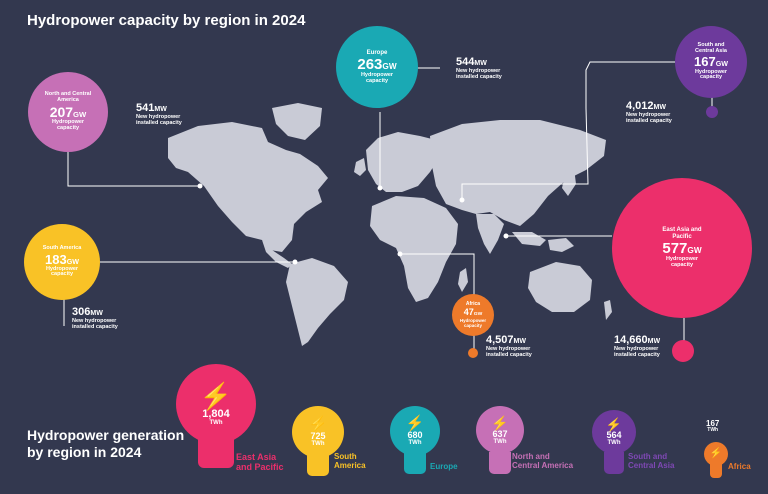  Describe the element at coordinates (260, 462) in the screenshot. I see `generation-region-label: East Asia and Pacific` at that location.